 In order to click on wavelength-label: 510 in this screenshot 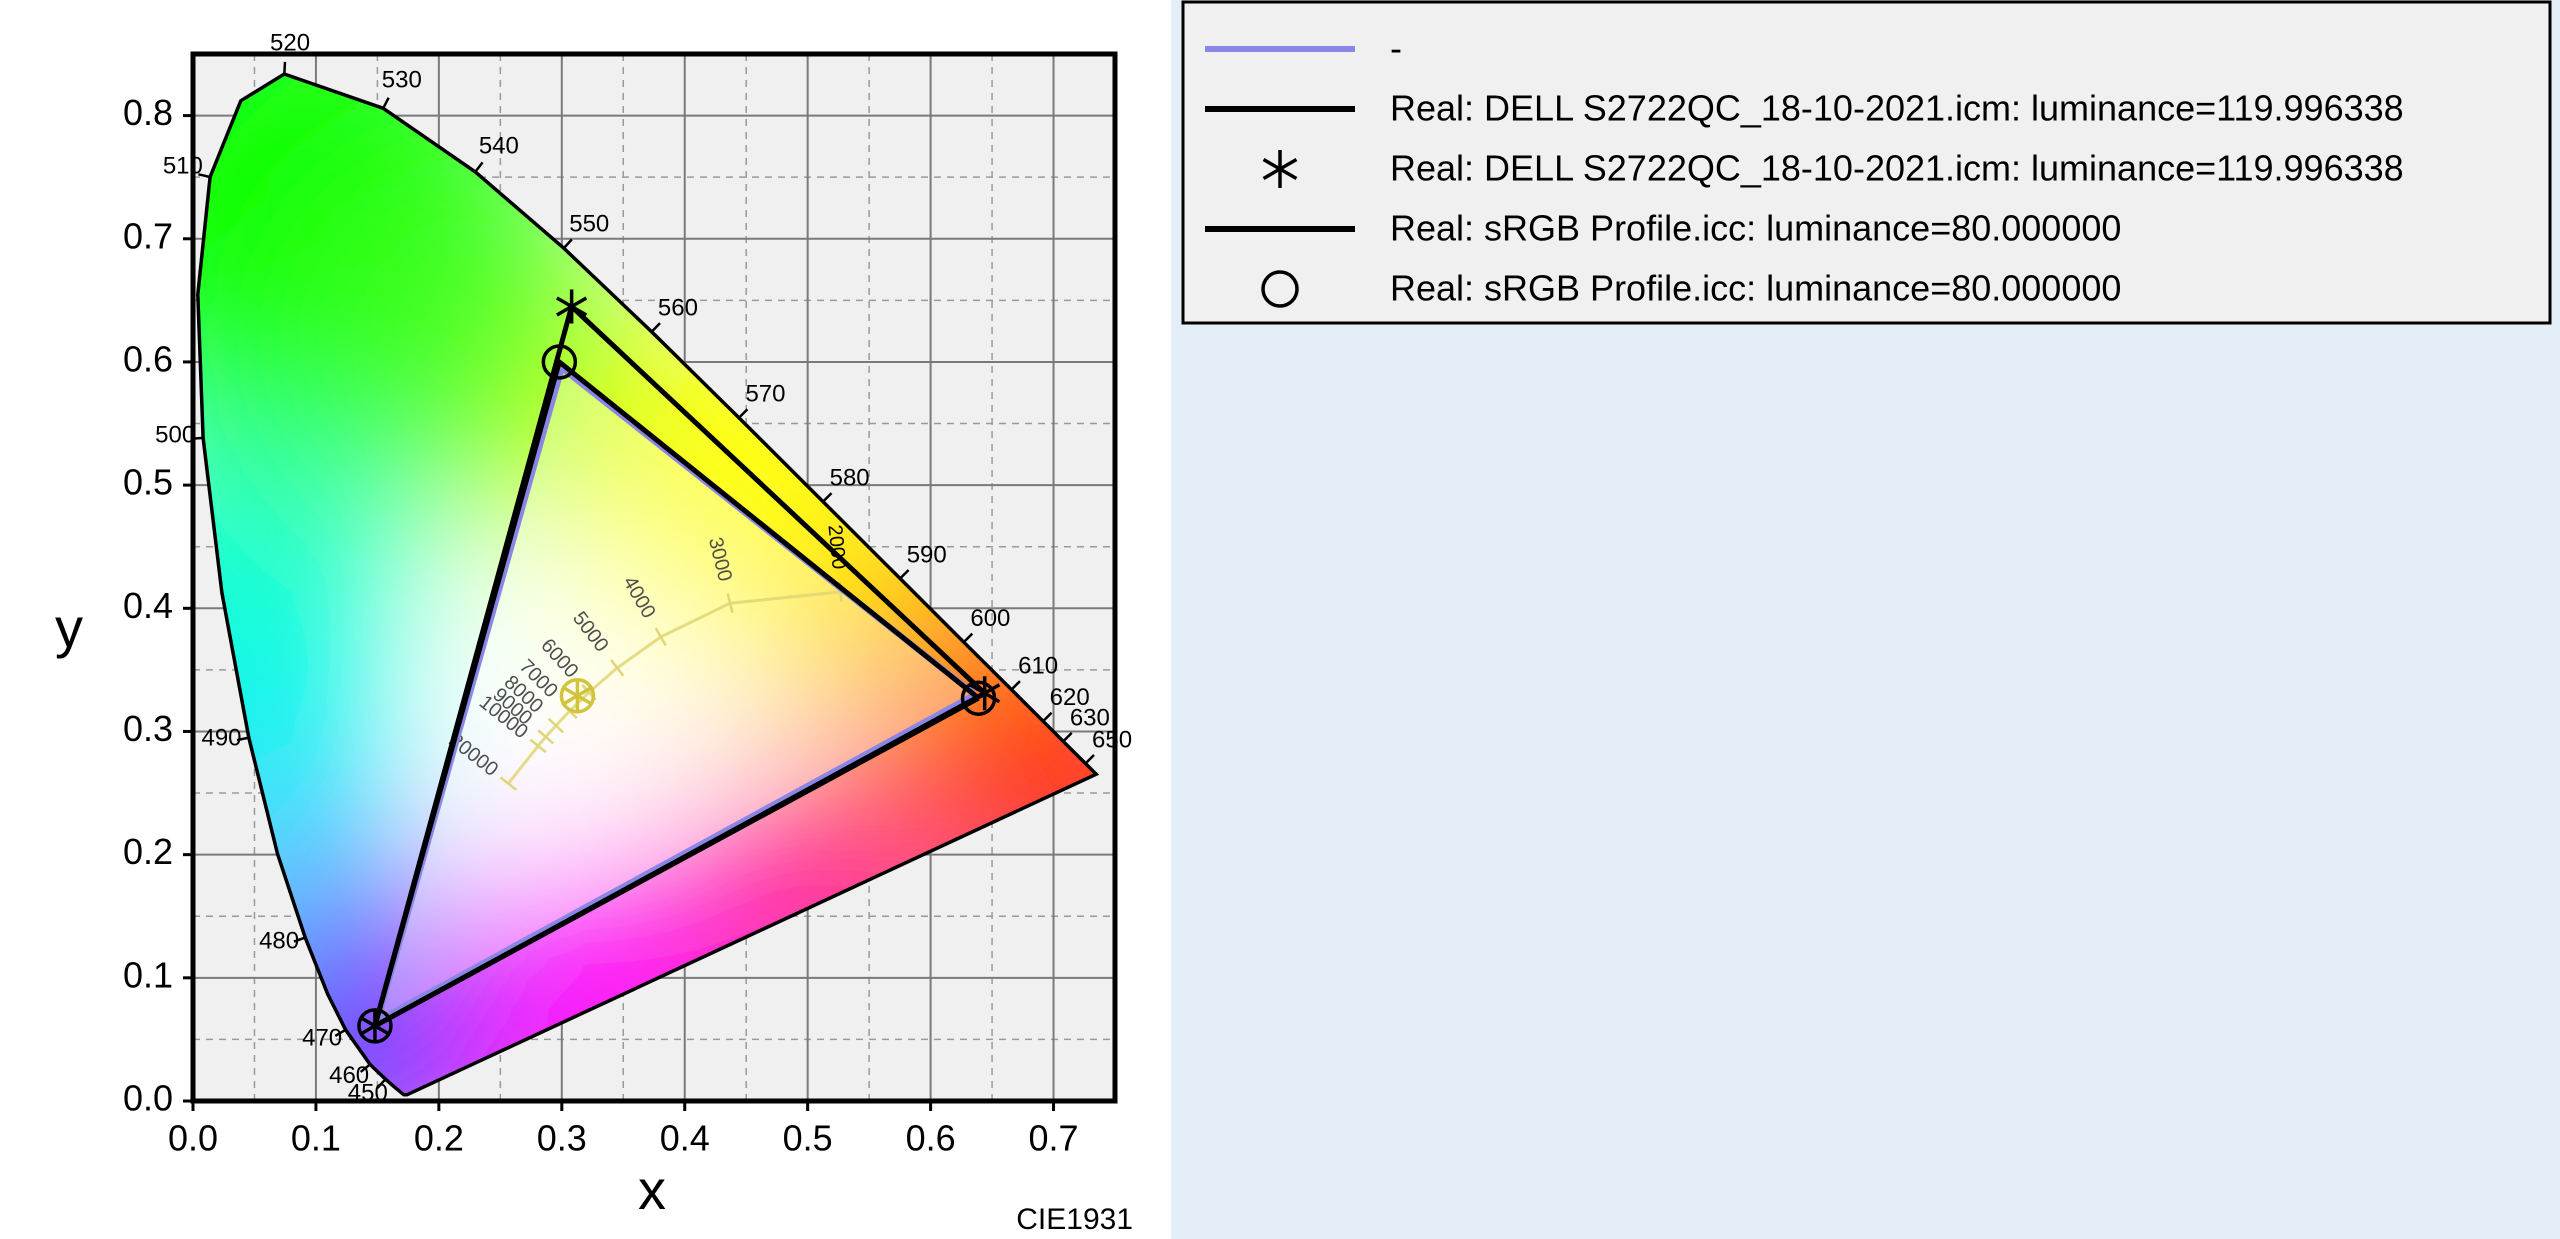, I will do `click(183, 166)`.